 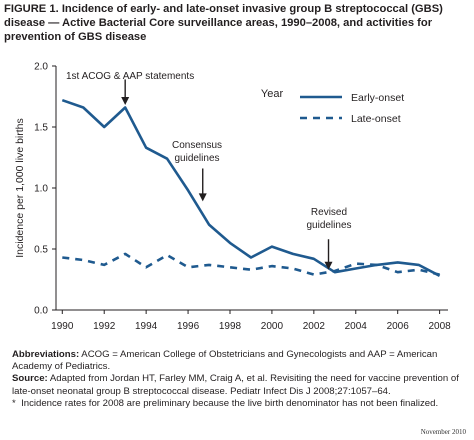 What do you see at coordinates (443, 432) in the screenshot?
I see `dateline: November 2010` at bounding box center [443, 432].